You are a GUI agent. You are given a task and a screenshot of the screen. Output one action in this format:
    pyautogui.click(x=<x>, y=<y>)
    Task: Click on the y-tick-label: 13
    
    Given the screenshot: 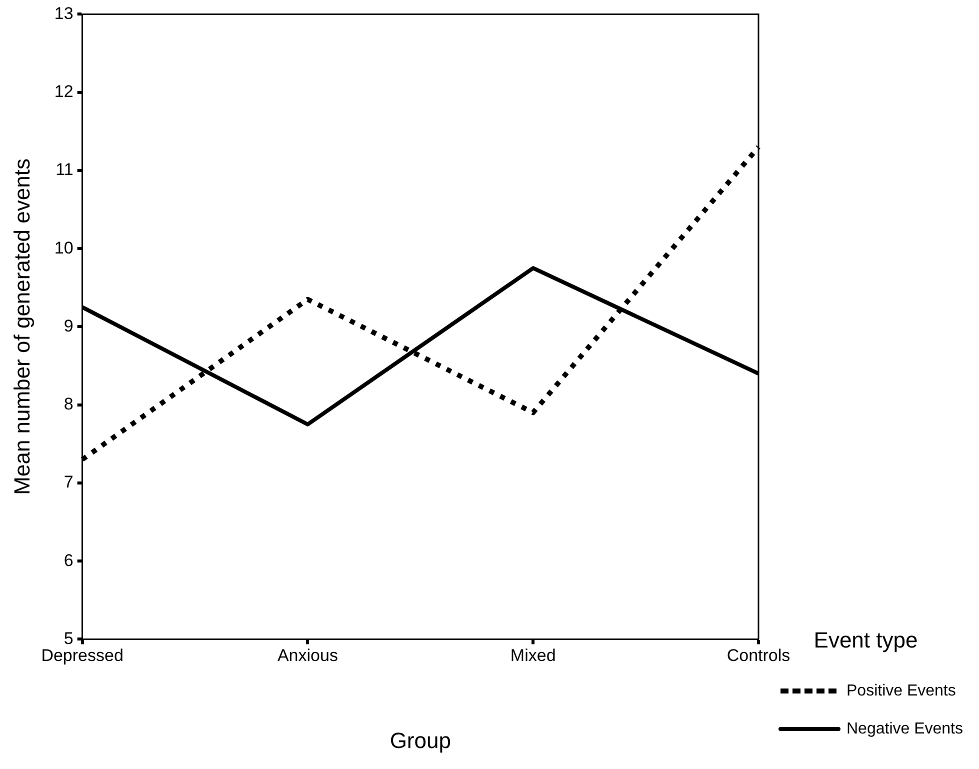 What is the action you would take?
    pyautogui.click(x=64, y=13)
    